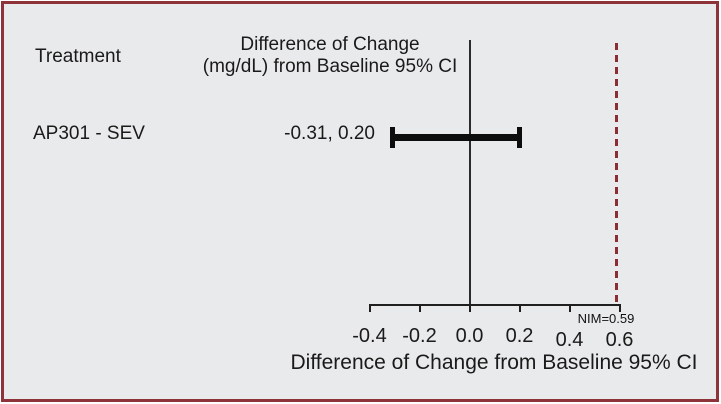  Describe the element at coordinates (519, 137) in the screenshot. I see `ci-right-cap` at that location.